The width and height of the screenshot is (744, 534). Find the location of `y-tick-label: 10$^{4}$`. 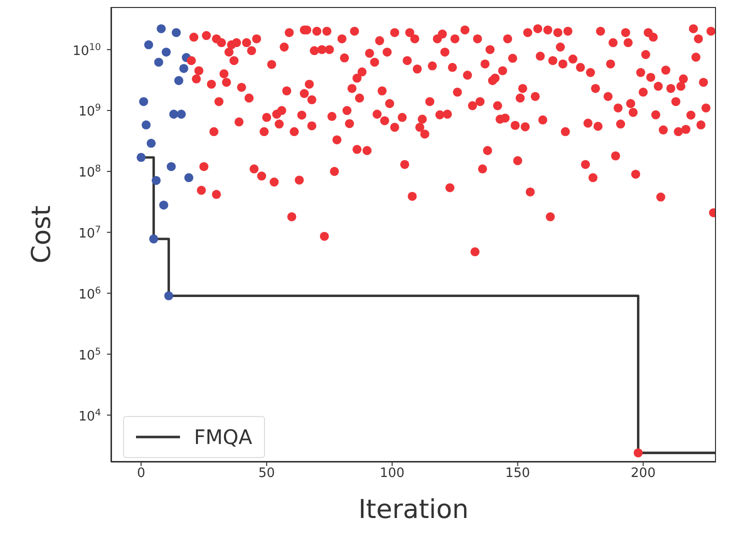

y-tick-label: 10$^{4}$ is located at coordinates (90, 415).